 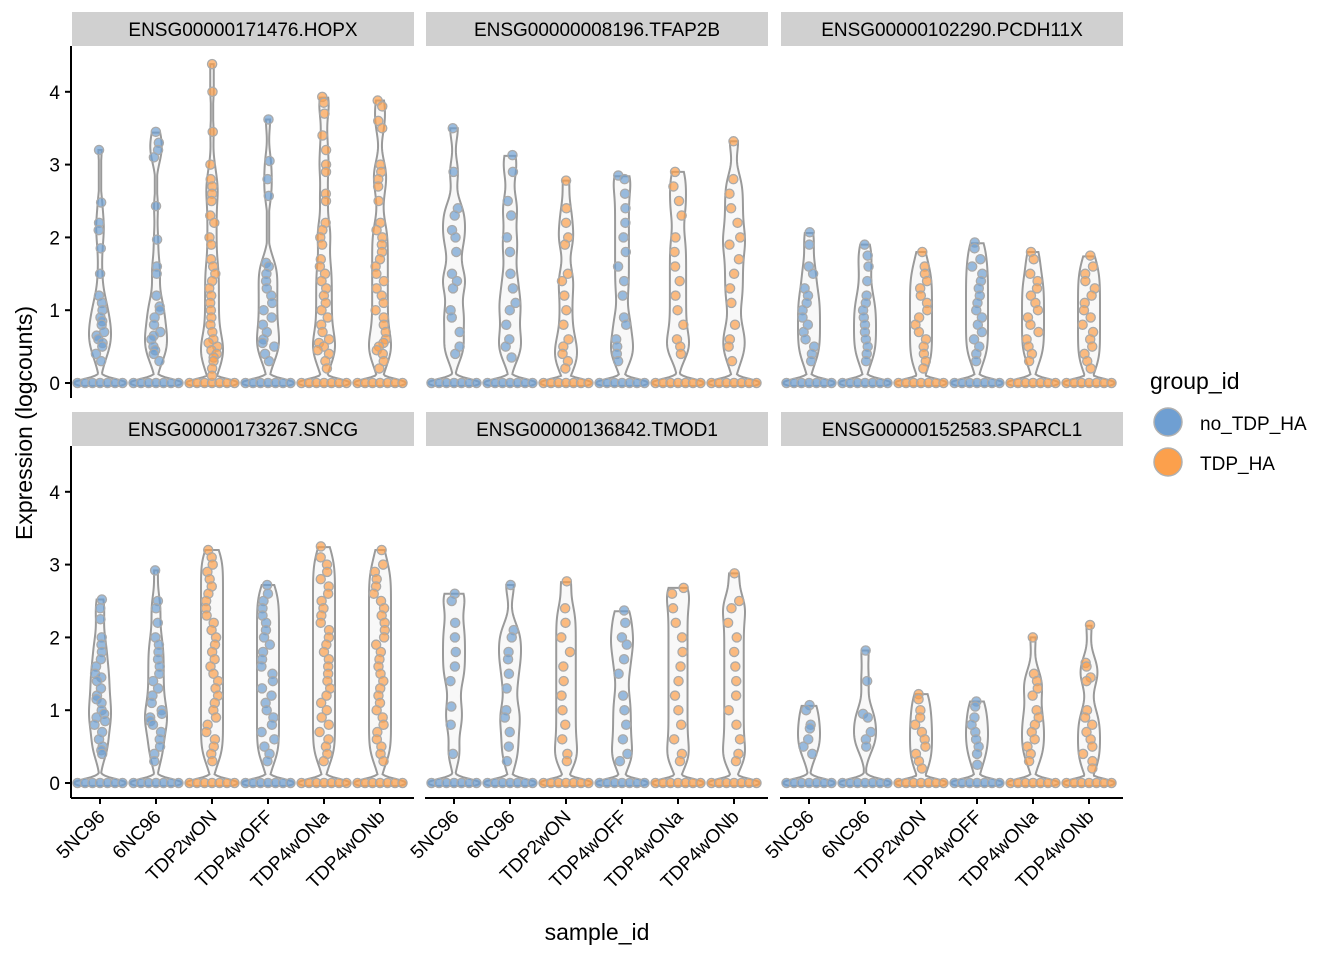 What do you see at coordinates (952, 200) in the screenshot?
I see `facet-panel: ENSG00000102290.PCDH11X` at bounding box center [952, 200].